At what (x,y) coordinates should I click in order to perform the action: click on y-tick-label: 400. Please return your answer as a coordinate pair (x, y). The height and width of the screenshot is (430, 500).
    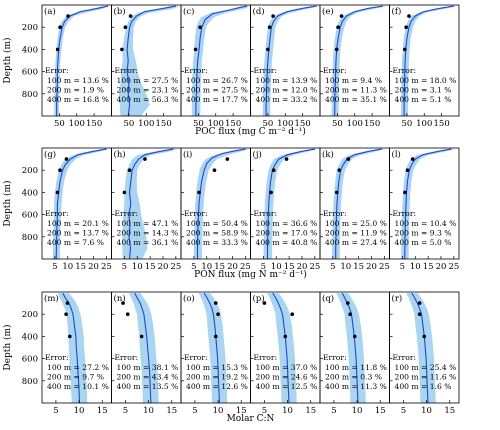
    Looking at the image, I should click on (30, 337).